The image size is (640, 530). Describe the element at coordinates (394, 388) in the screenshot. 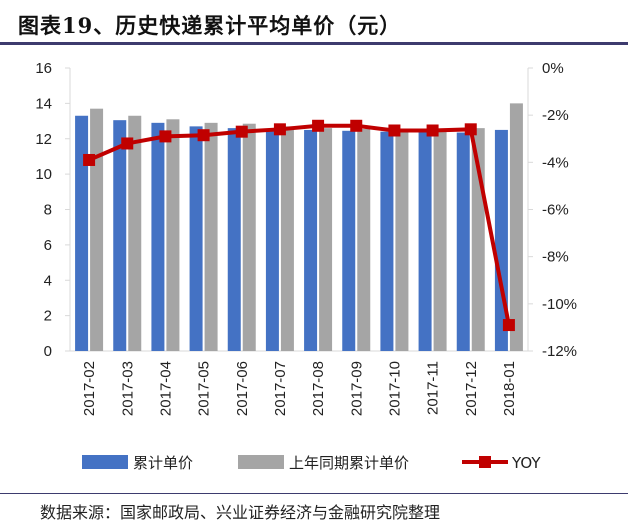

I see `x-tick-label: 2017-10` at that location.